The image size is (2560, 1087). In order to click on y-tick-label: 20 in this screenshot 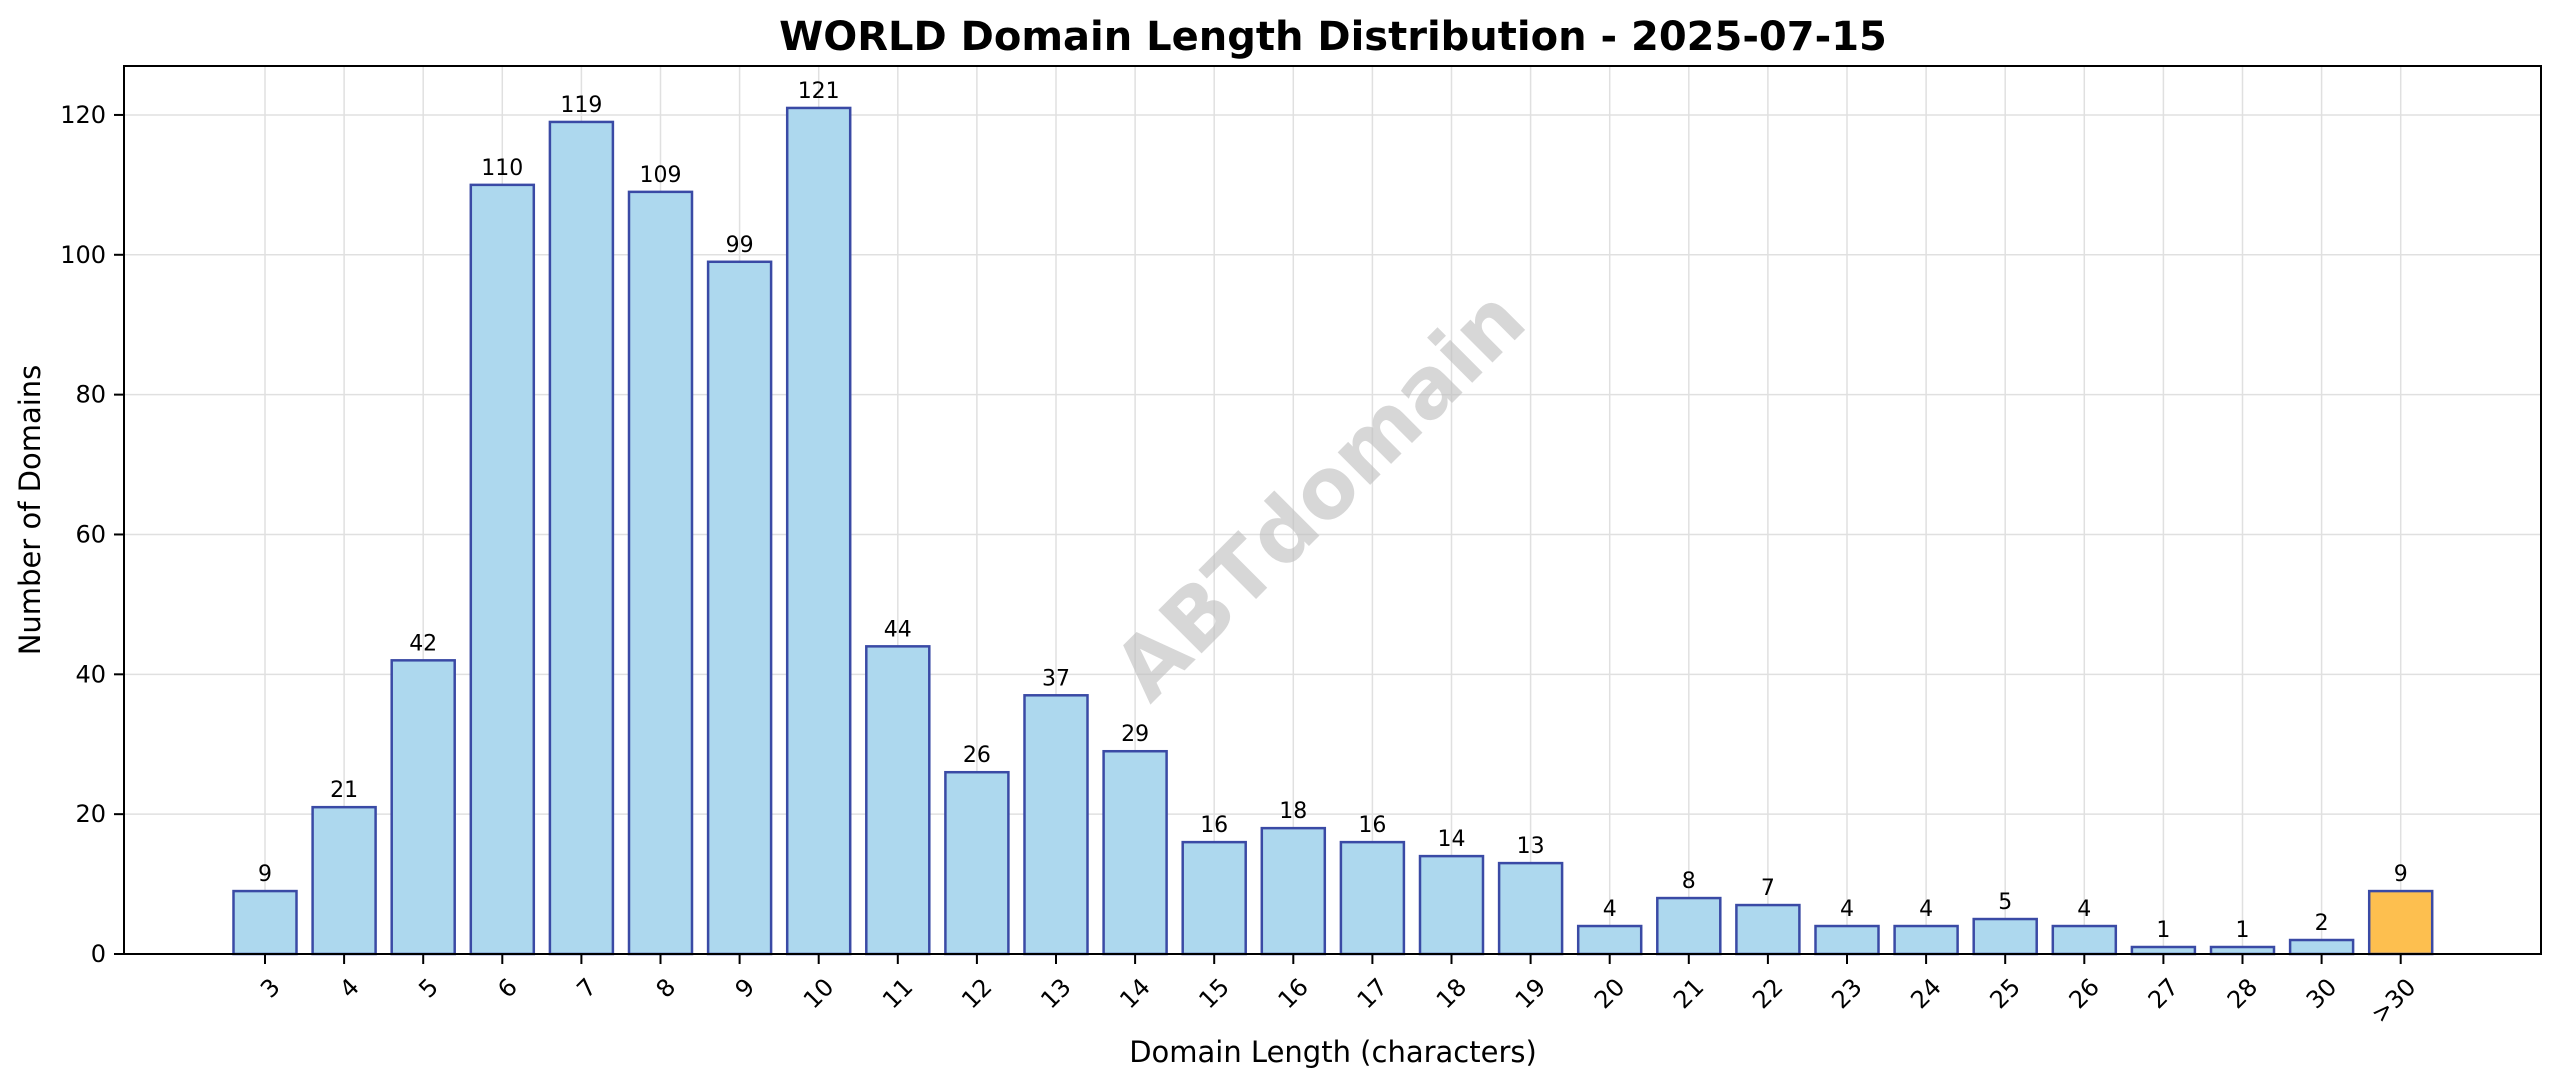, I will do `click(90, 814)`.